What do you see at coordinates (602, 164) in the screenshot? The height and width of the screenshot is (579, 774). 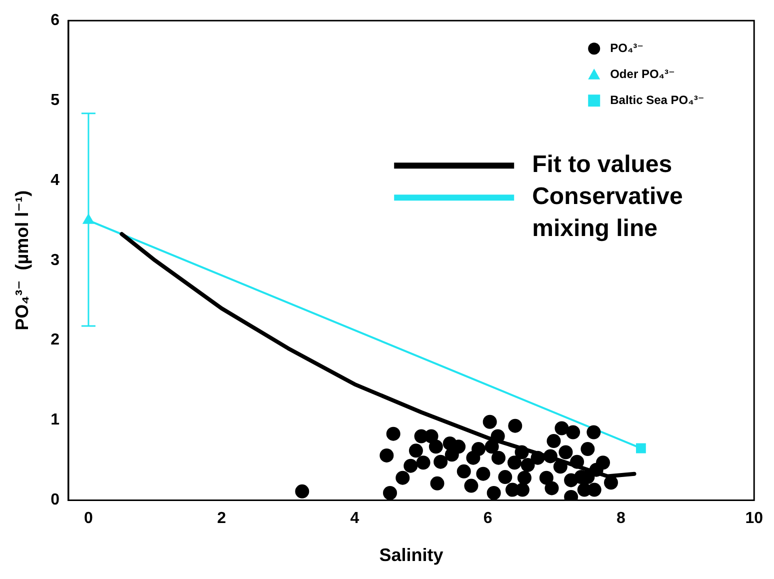 I see `legend-label: Fit to values` at bounding box center [602, 164].